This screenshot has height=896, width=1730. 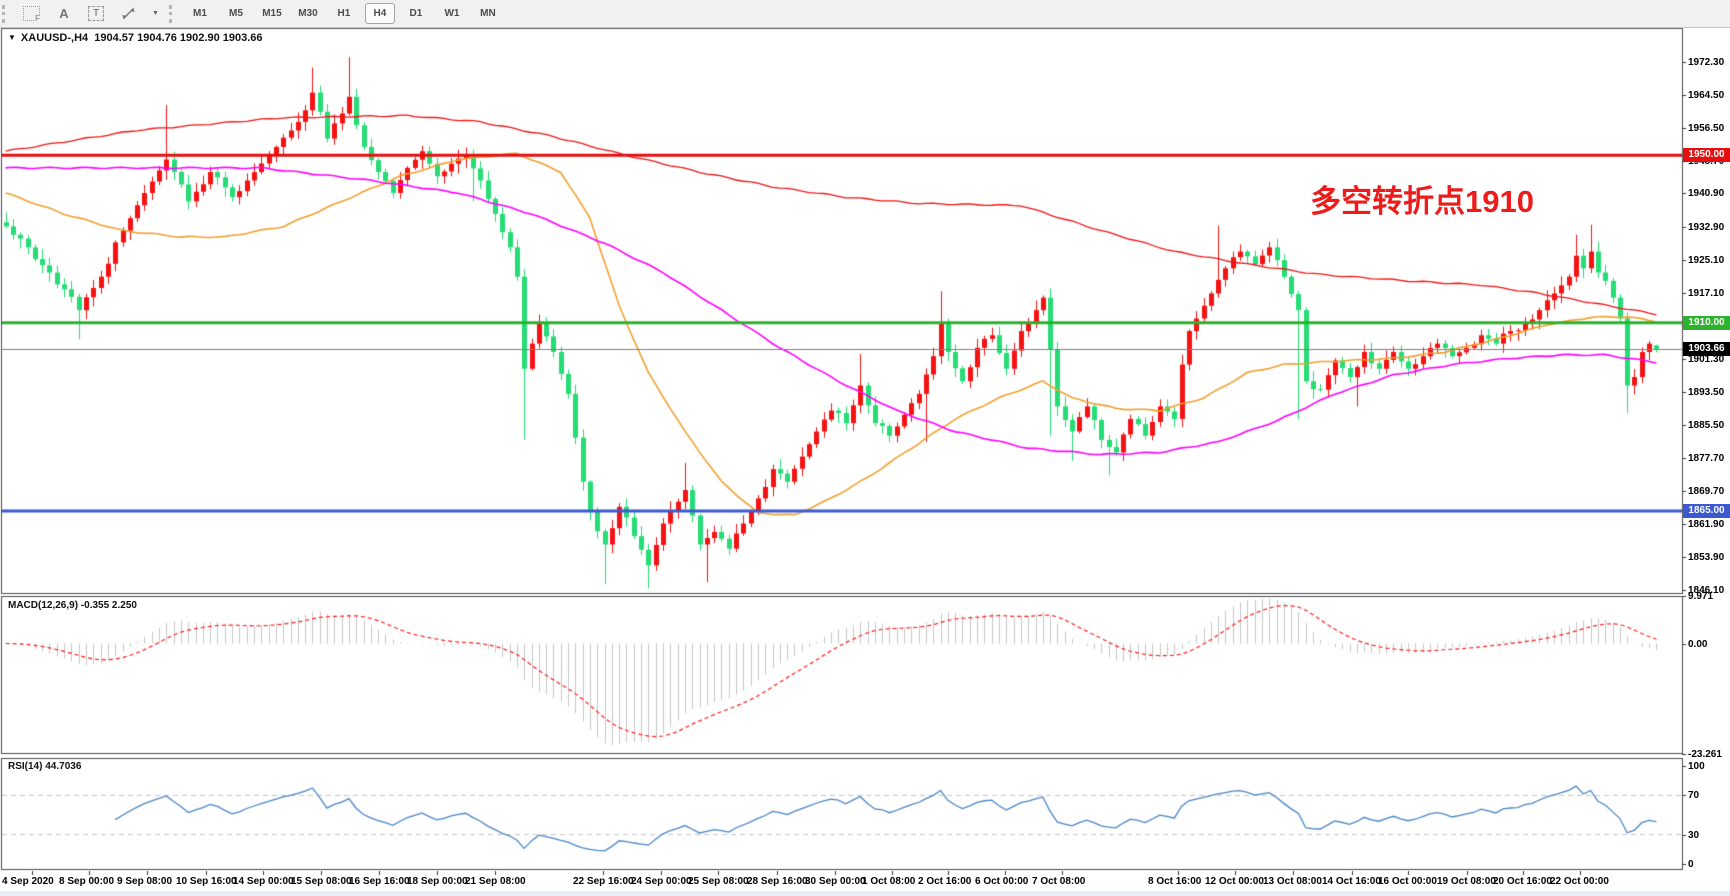 What do you see at coordinates (1694, 835) in the screenshot?
I see `rsi-tick-label: 30` at bounding box center [1694, 835].